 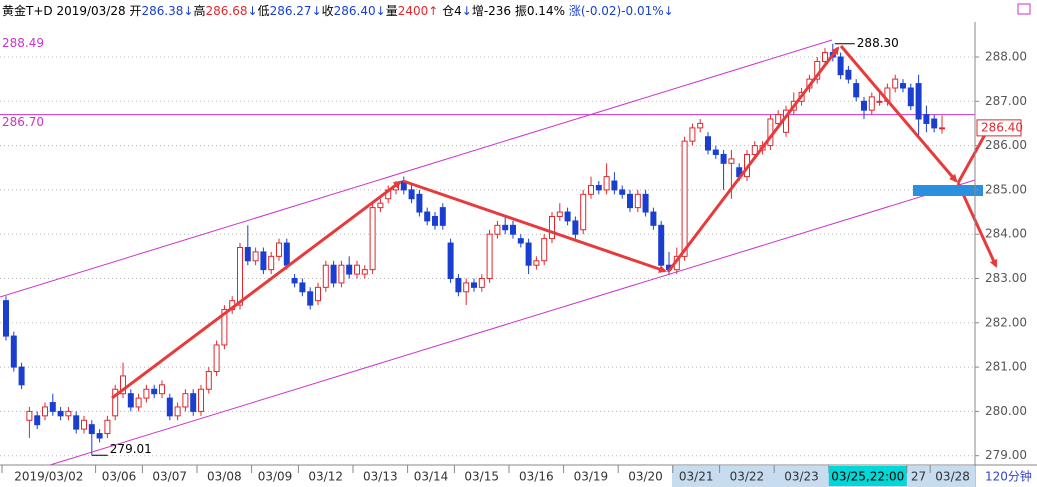 I want to click on low-label: 279.01, so click(x=131, y=449).